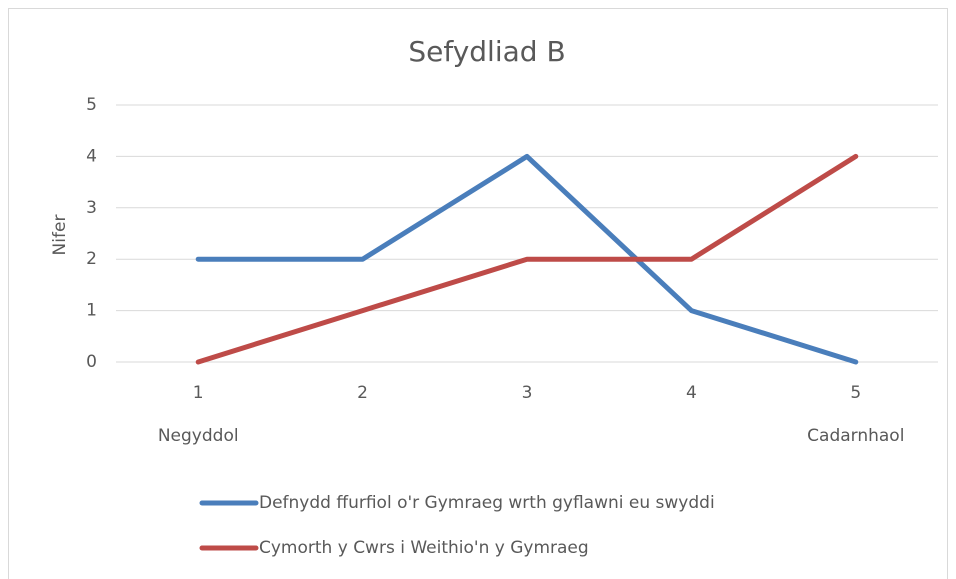 This screenshot has width=956, height=579. What do you see at coordinates (91, 259) in the screenshot?
I see `y-tick-label: 2` at bounding box center [91, 259].